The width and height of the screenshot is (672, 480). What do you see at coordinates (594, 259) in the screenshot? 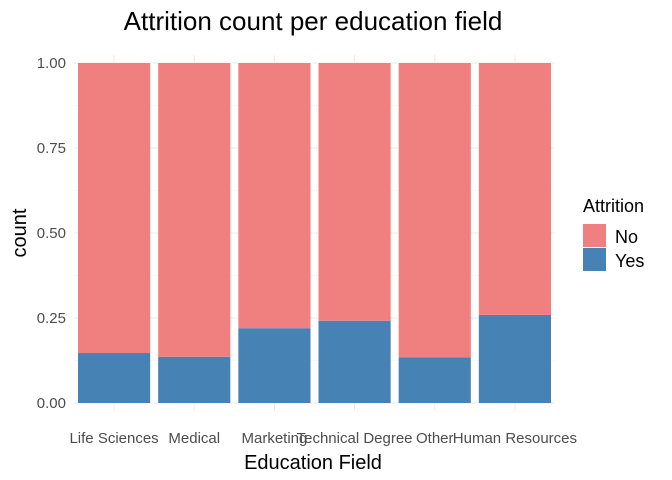
I see `legend-swatch-yes` at bounding box center [594, 259].